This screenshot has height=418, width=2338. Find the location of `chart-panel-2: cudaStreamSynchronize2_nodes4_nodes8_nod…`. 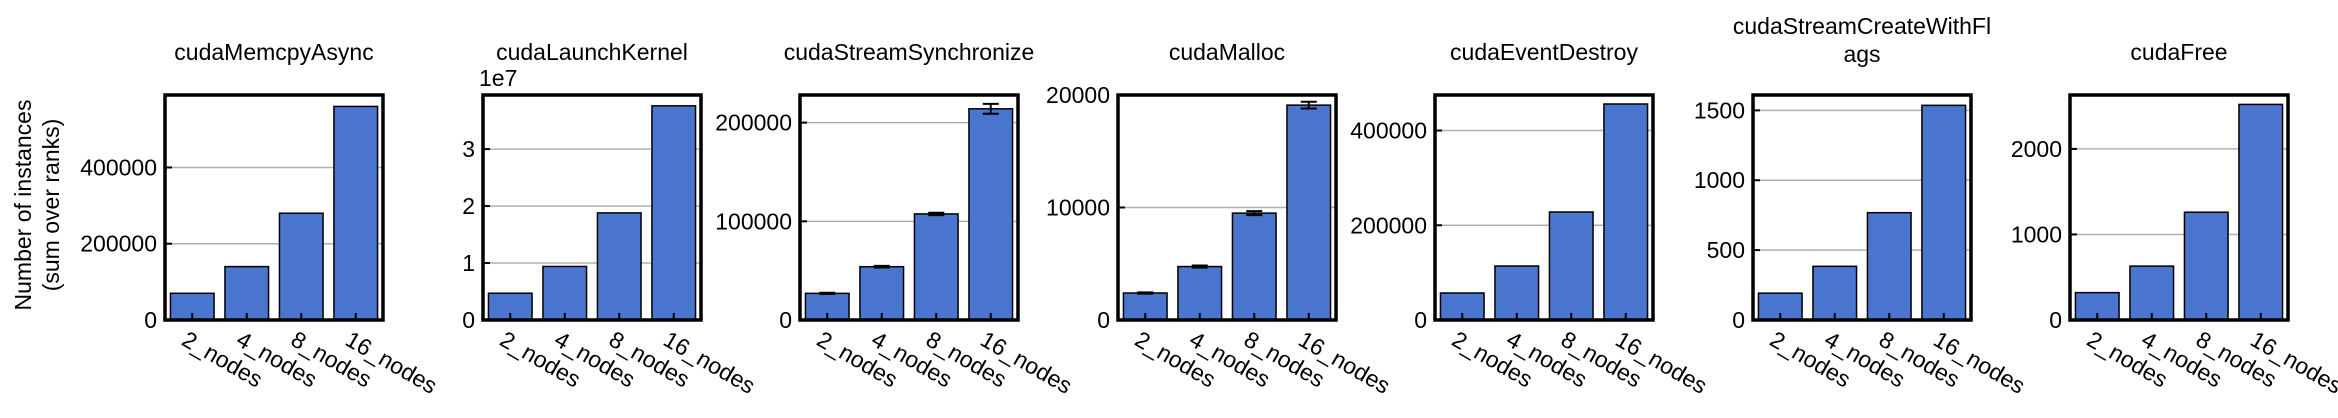

chart-panel-2: cudaStreamSynchronize2_nodes4_nodes8_nod… is located at coordinates (896, 219).